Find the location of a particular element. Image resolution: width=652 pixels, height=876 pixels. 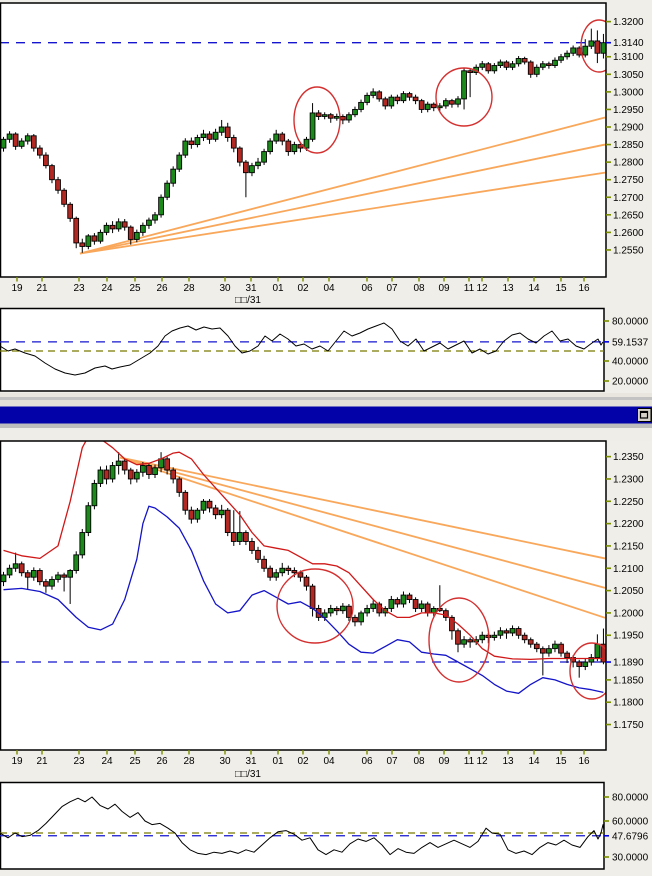

window-splitter is located at coordinates (326, 417).